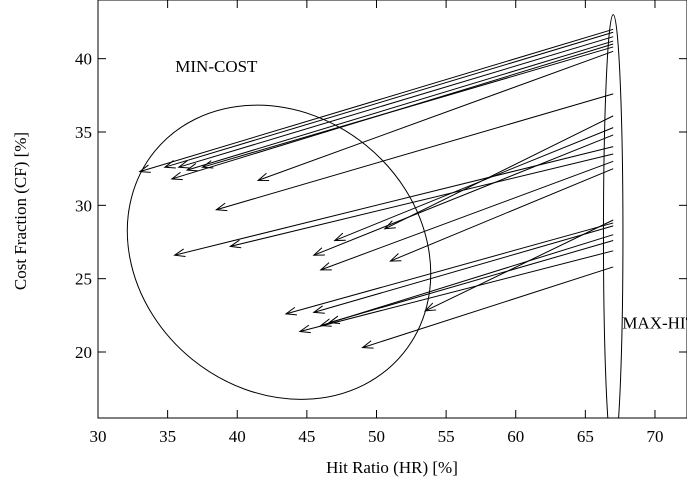 The height and width of the screenshot is (491, 687). Describe the element at coordinates (654, 436) in the screenshot. I see `x-tick-label: 70` at that location.